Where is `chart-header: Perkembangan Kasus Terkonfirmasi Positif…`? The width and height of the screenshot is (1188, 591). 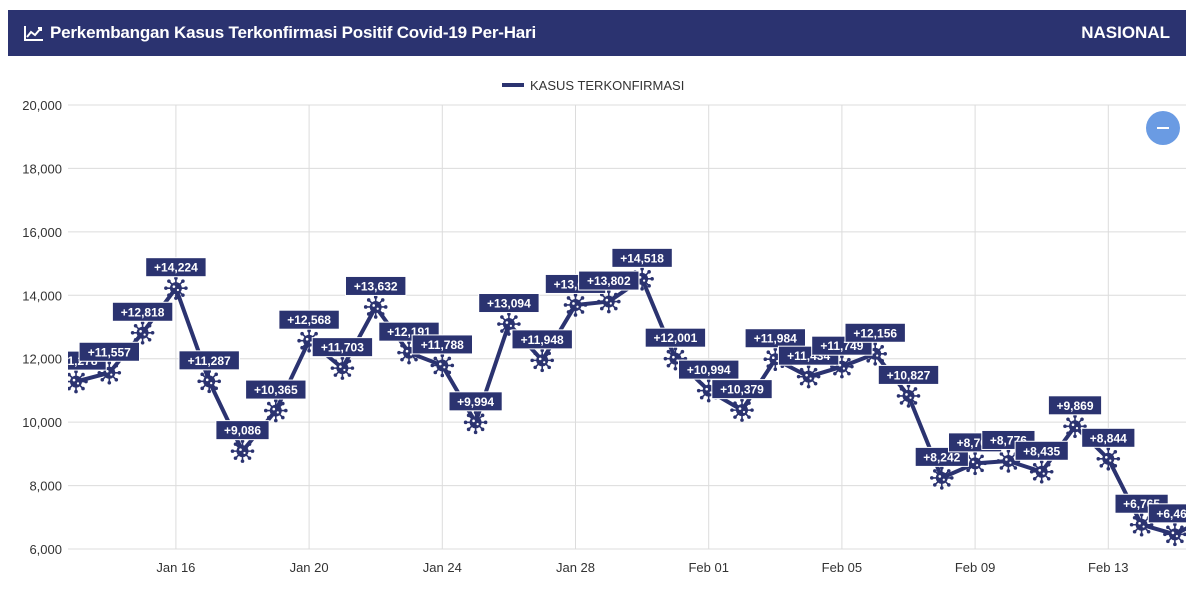 chart-header: Perkembangan Kasus Terkonfirmasi Positif… is located at coordinates (597, 33).